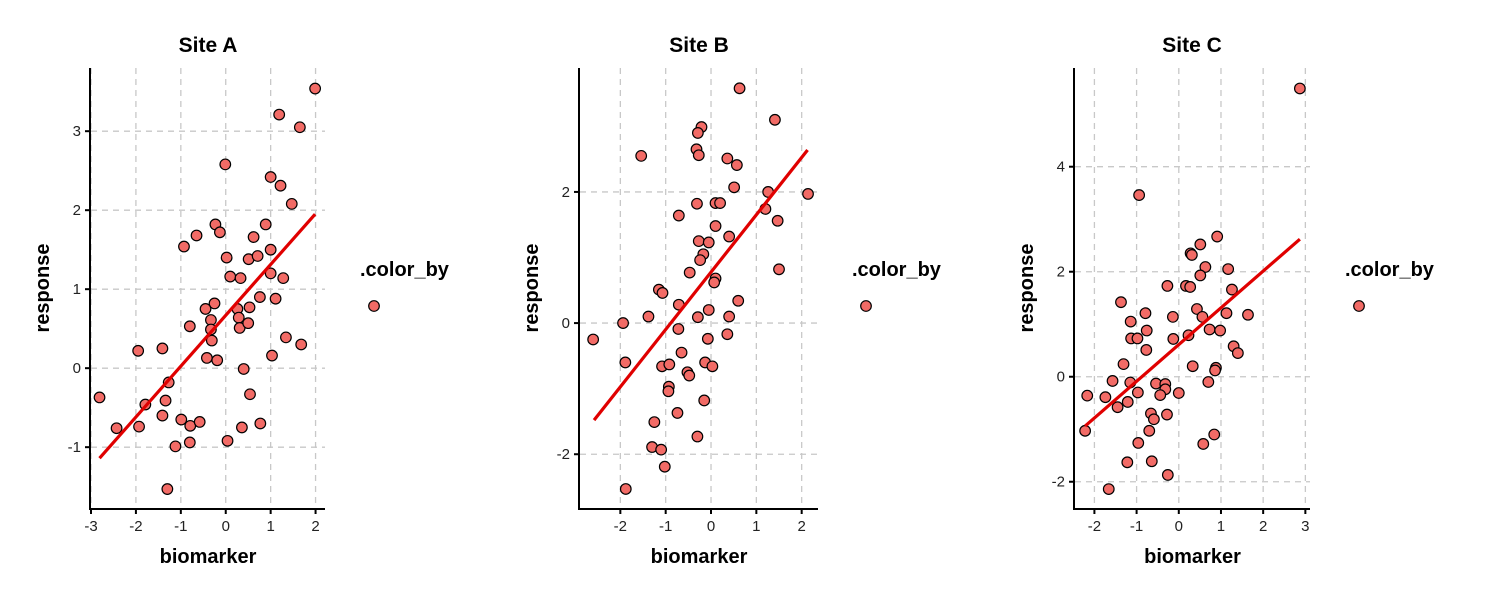 This screenshot has width=1500, height=600. I want to click on panel-title: Site C, so click(1192, 45).